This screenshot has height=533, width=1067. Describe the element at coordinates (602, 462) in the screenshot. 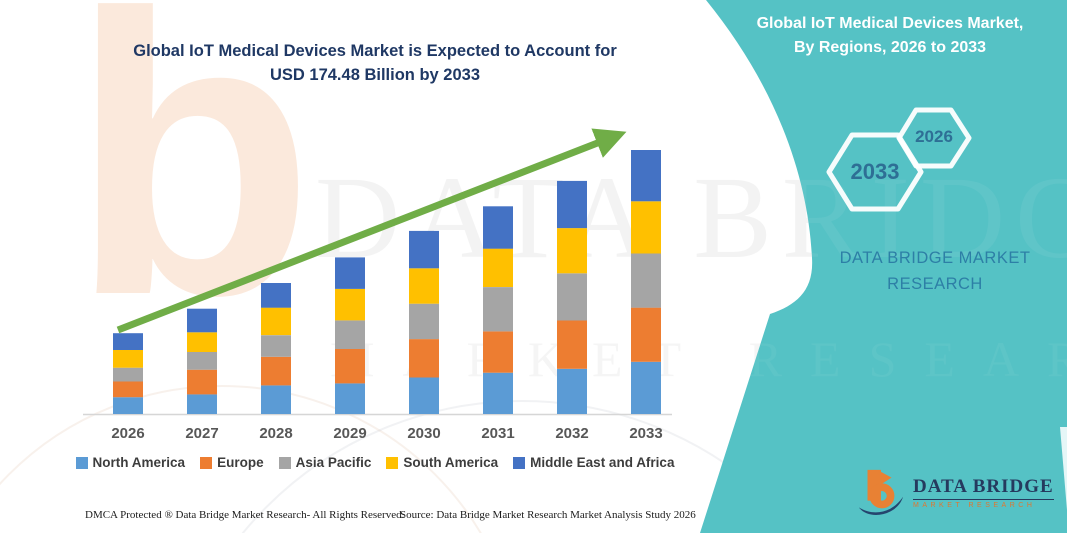

I see `legend-label: Middle East and Africa` at that location.